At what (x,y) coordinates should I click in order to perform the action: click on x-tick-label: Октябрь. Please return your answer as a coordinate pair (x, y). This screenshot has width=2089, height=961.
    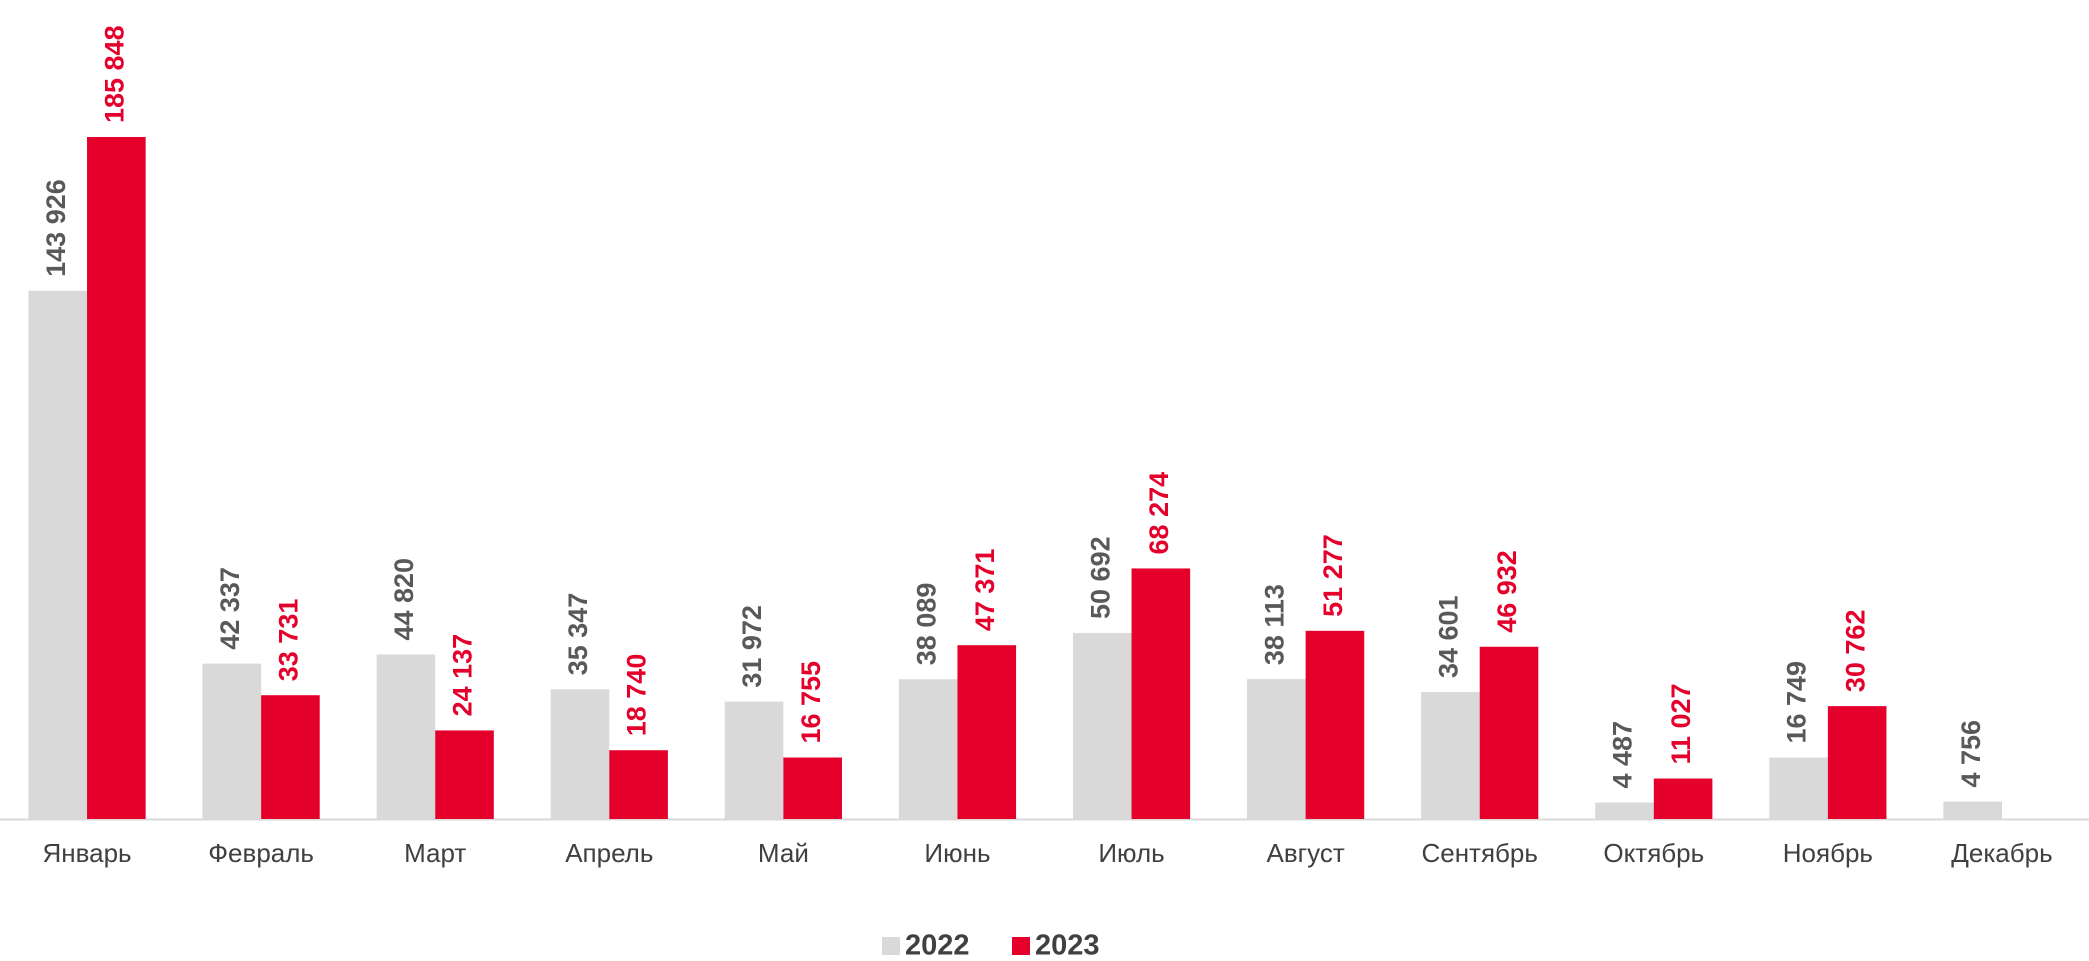
    Looking at the image, I should click on (1653, 853).